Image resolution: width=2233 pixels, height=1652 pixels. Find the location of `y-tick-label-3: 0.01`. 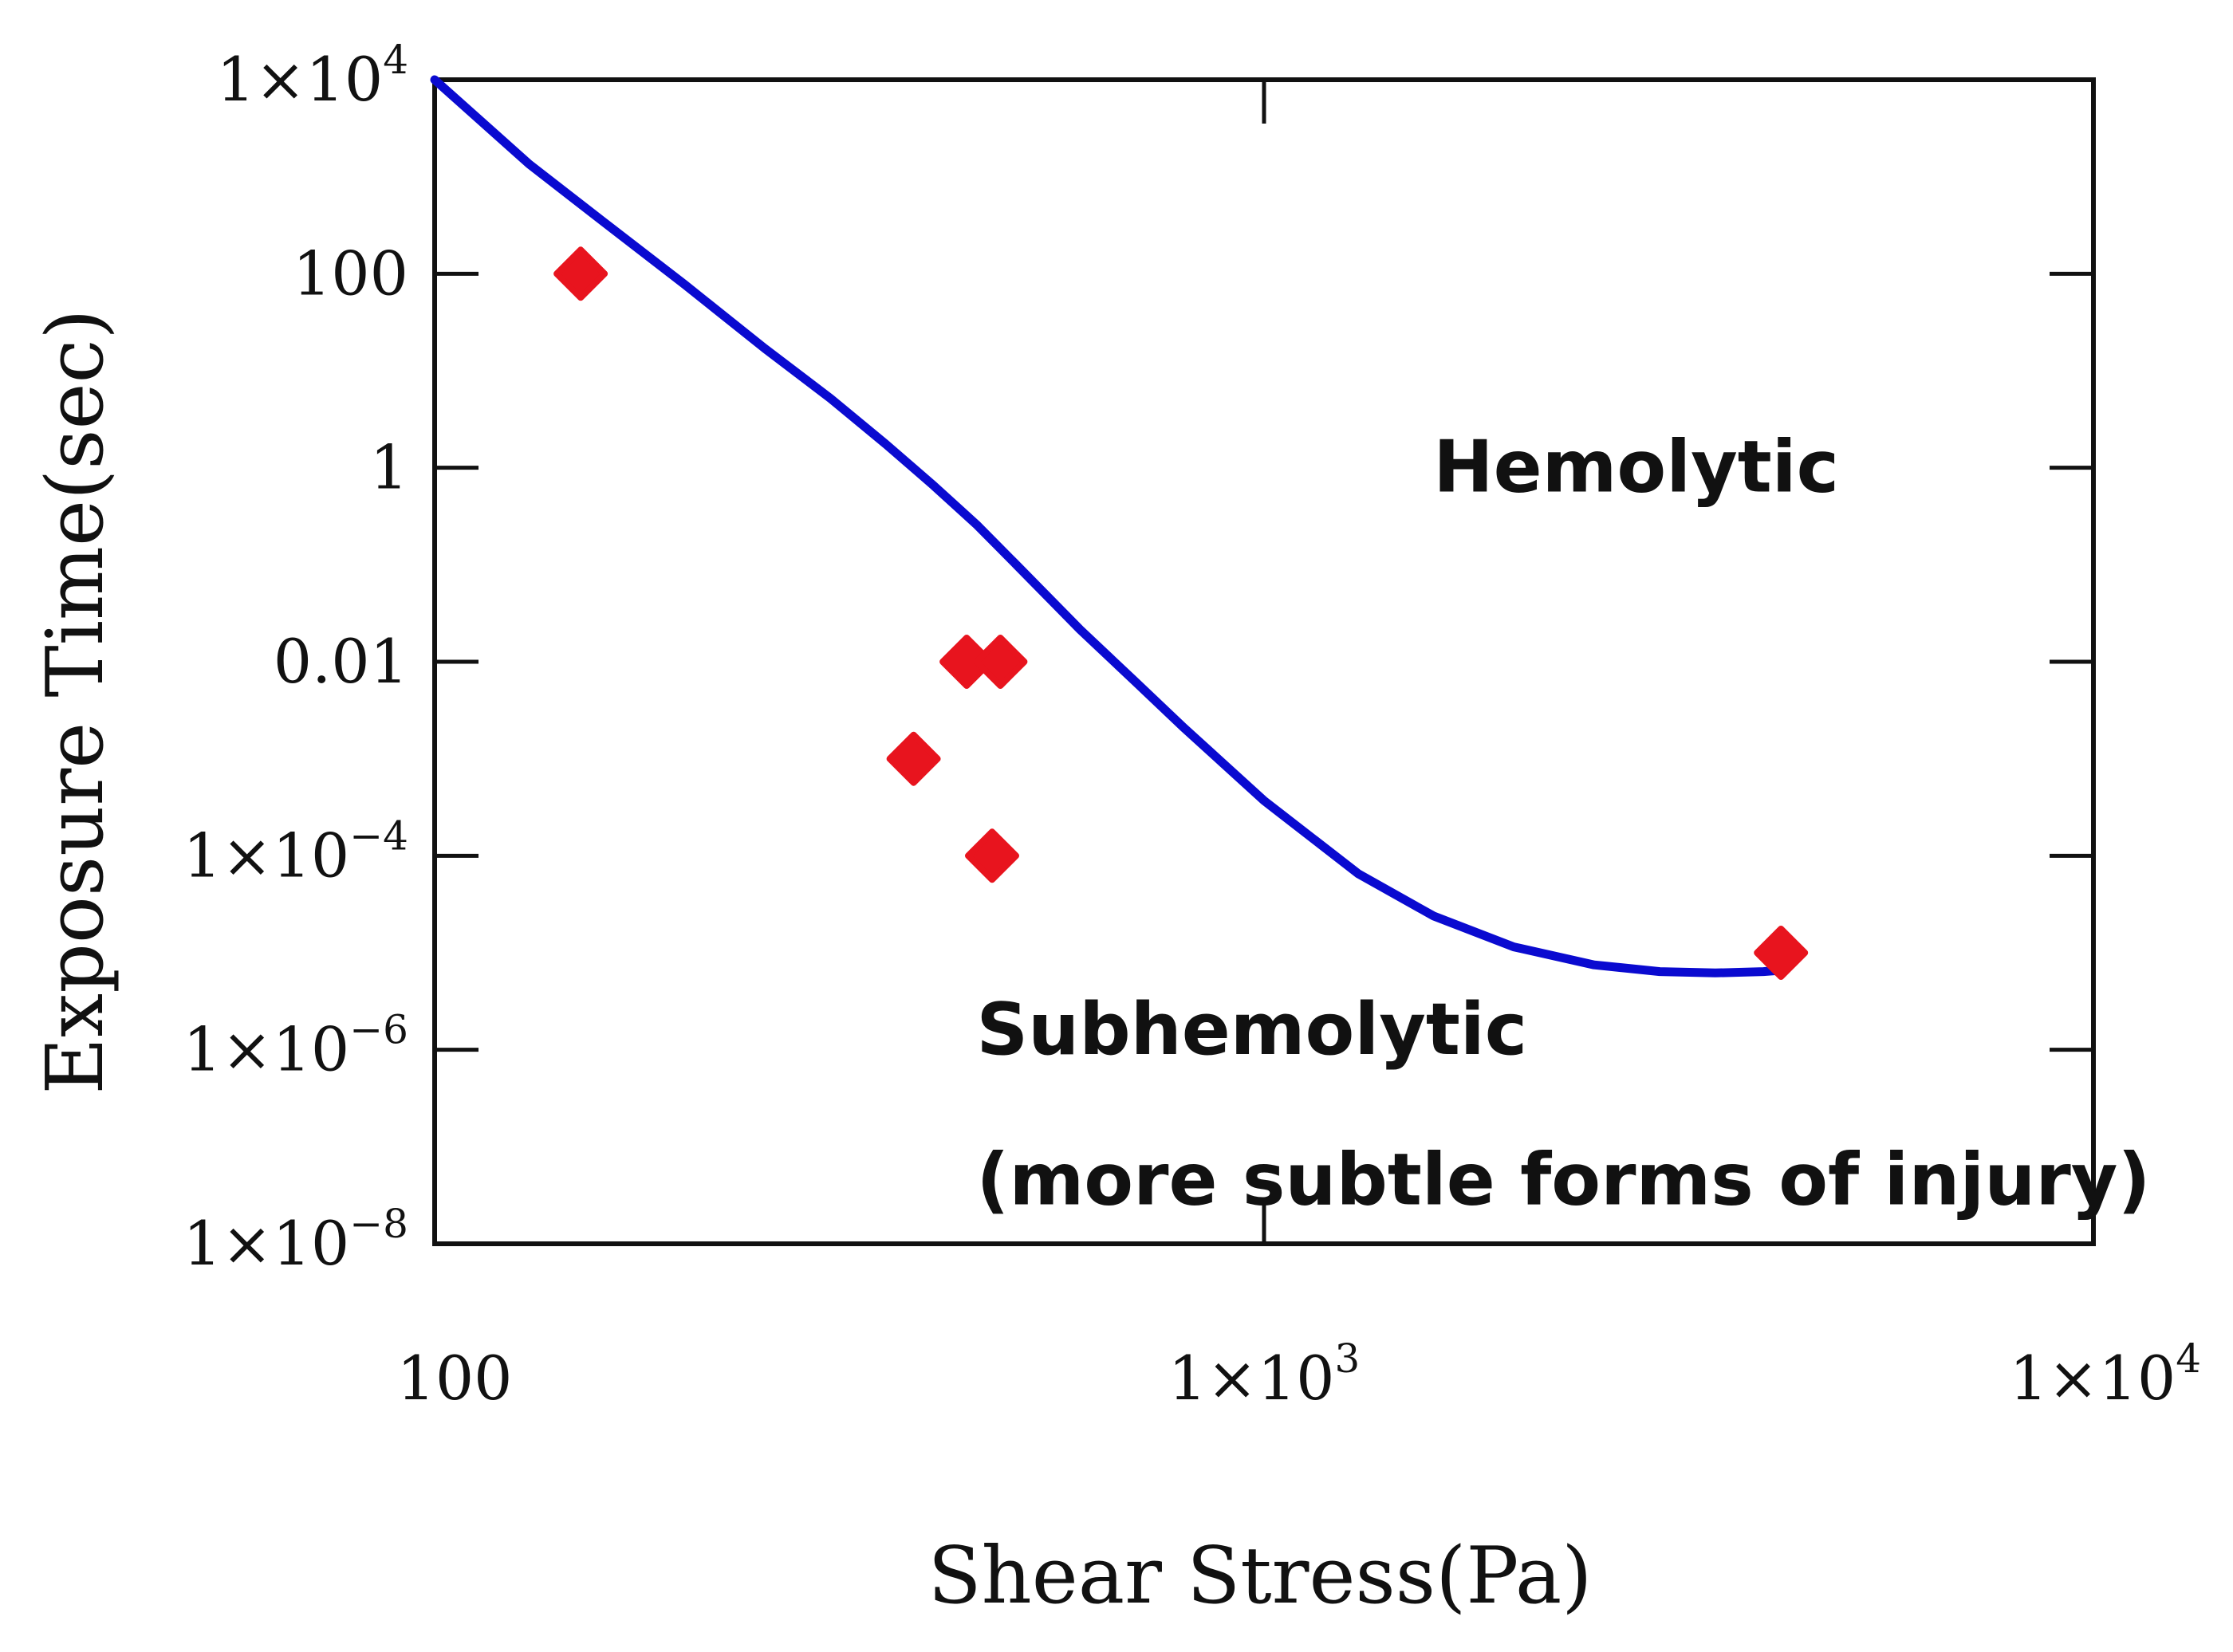

y-tick-label-3: 0.01 is located at coordinates (341, 661).